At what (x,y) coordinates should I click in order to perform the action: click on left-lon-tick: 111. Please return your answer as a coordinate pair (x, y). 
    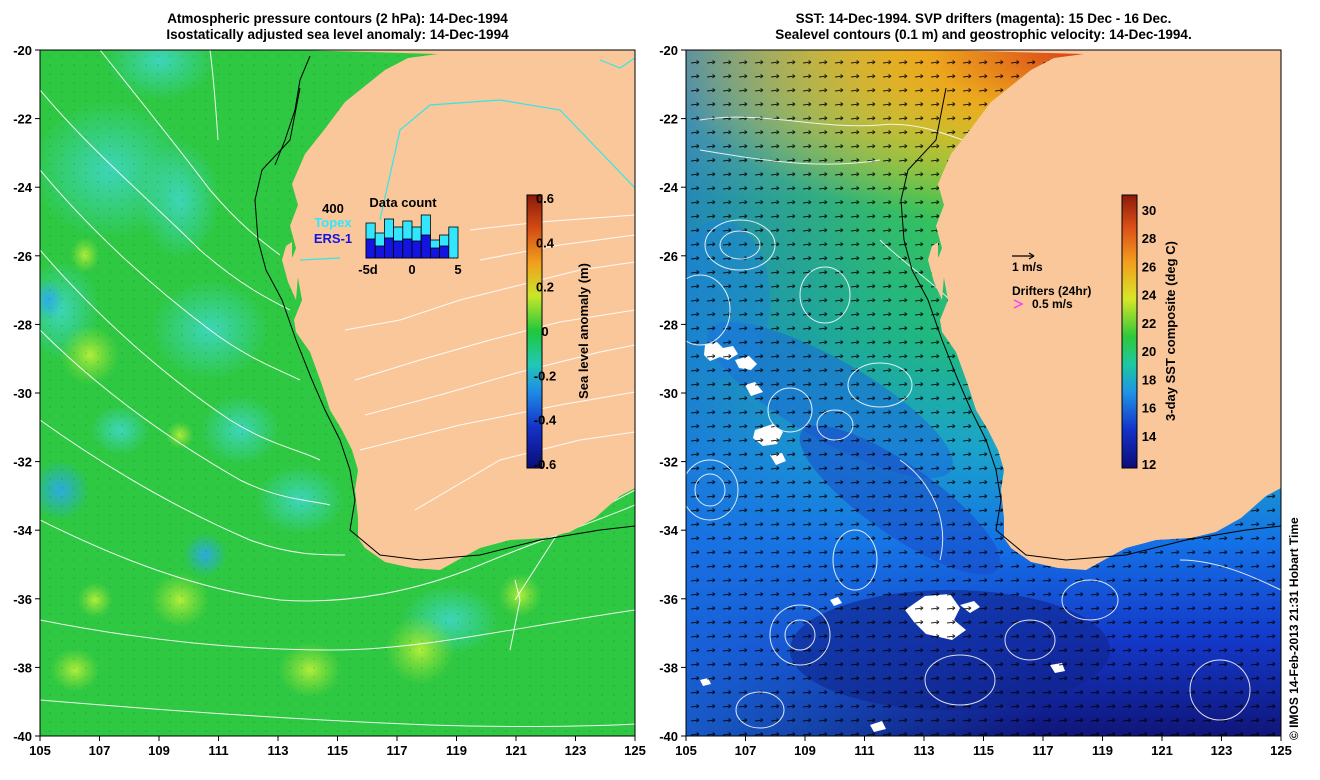
    Looking at the image, I should click on (218, 750).